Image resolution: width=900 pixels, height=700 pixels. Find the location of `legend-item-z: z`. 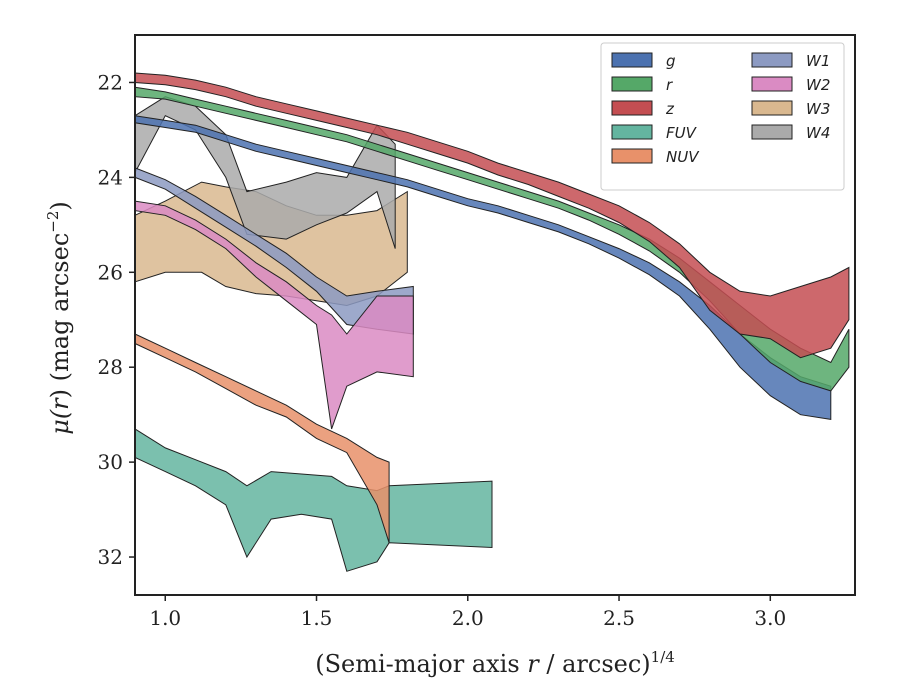

legend-item-z: z is located at coordinates (643, 109).